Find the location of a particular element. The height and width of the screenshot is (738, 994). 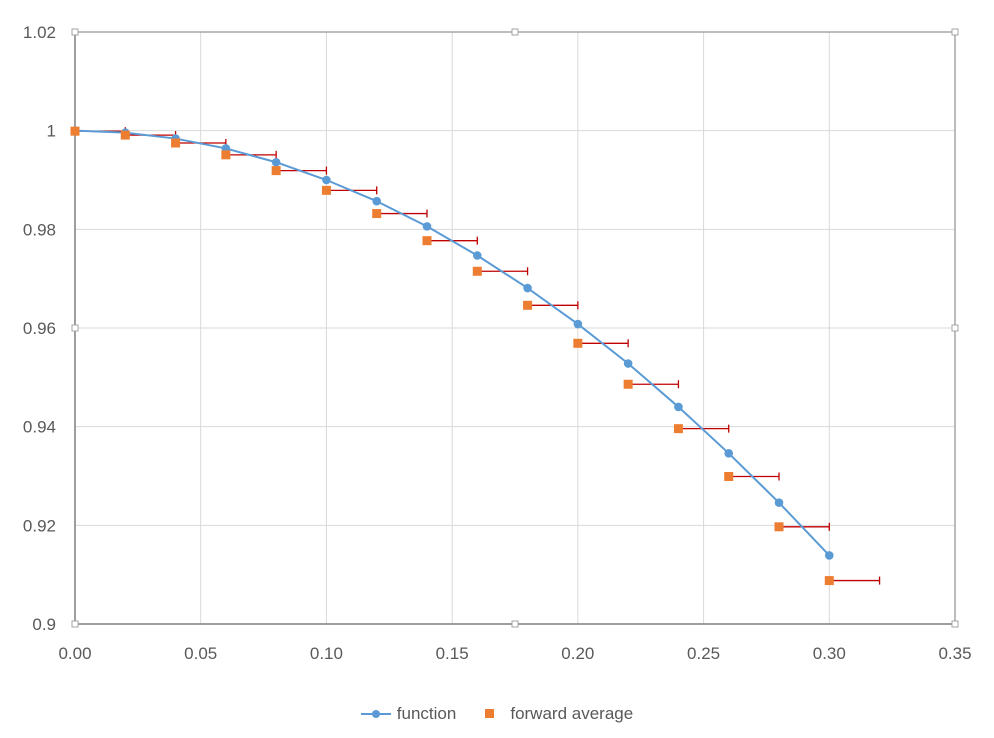

y-tick-label: 0.9 is located at coordinates (44, 624).